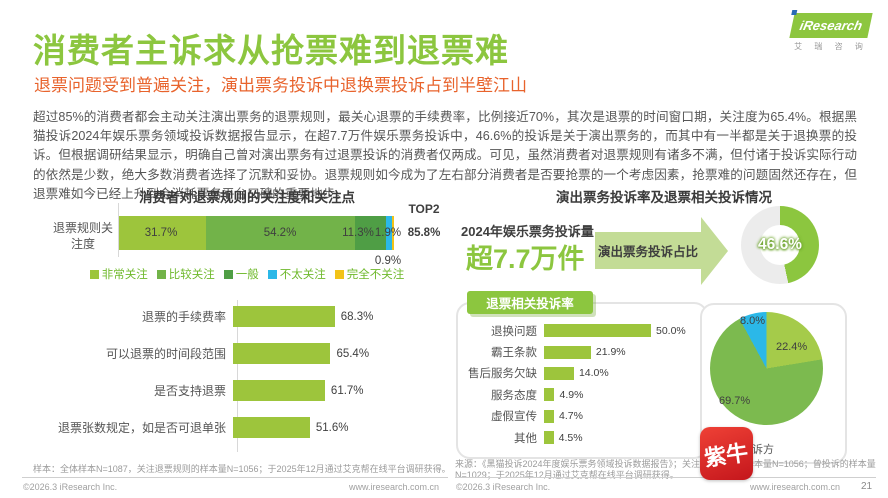 Image resolution: width=888 pixels, height=498 pixels. I want to click on chart-row: 虚假宣传 4.7%, so click(581, 416).